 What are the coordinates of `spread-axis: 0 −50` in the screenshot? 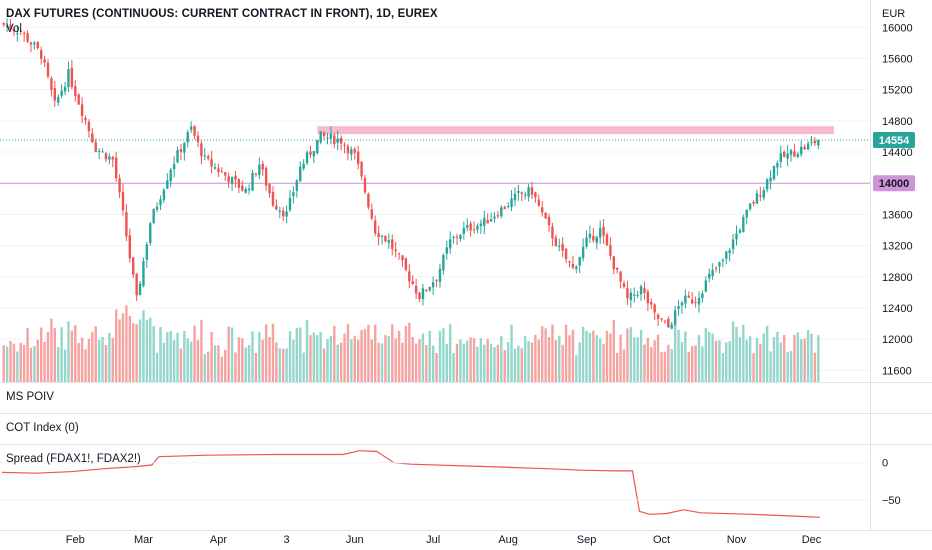 It's located at (450, 482).